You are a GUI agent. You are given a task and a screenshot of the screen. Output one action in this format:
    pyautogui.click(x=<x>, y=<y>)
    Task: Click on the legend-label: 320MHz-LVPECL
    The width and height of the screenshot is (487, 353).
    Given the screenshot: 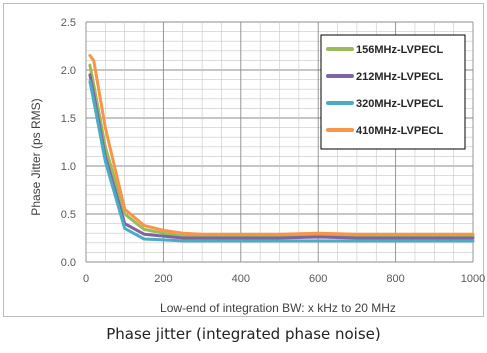 What is the action you would take?
    pyautogui.click(x=399, y=104)
    